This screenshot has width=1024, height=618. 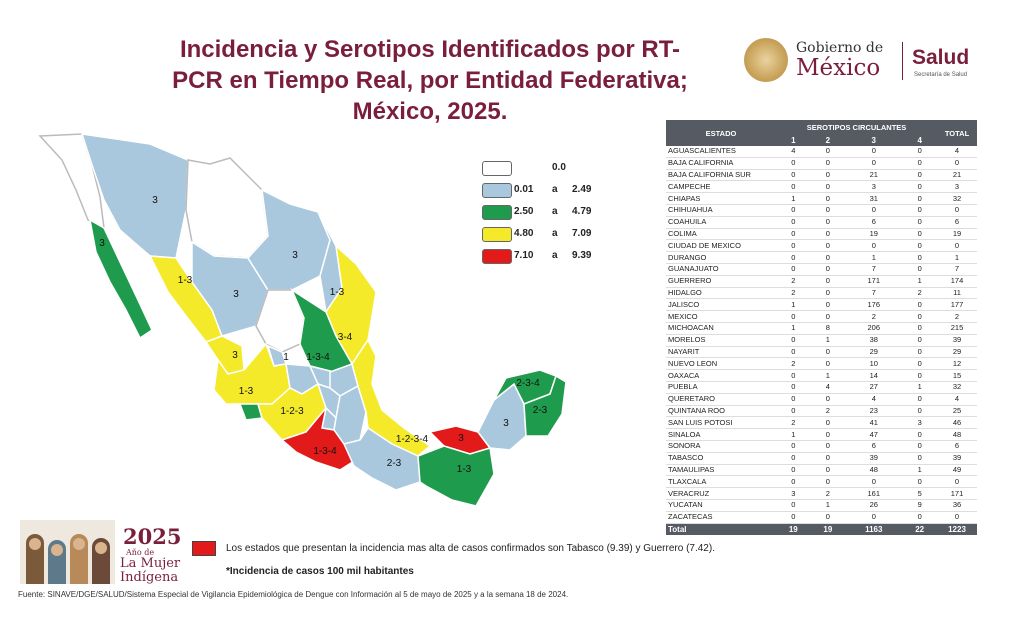 I want to click on cell-estado: OAXACA, so click(x=721, y=375).